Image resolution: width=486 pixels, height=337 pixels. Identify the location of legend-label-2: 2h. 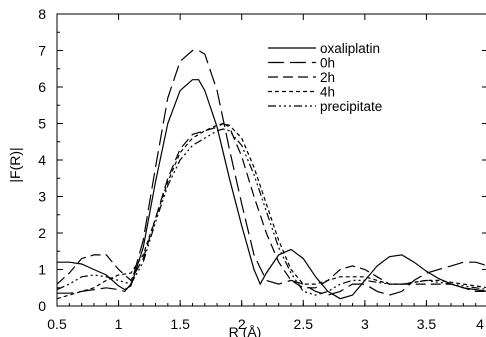
(327, 77).